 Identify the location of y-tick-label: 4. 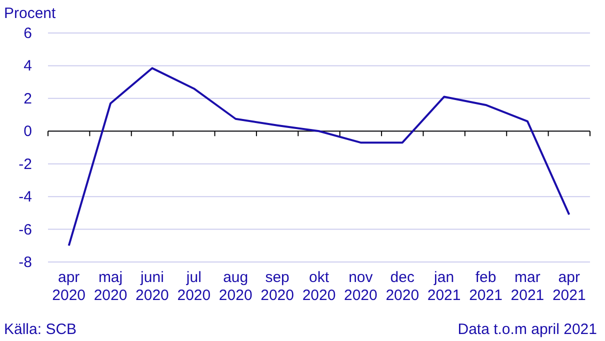
(28, 66).